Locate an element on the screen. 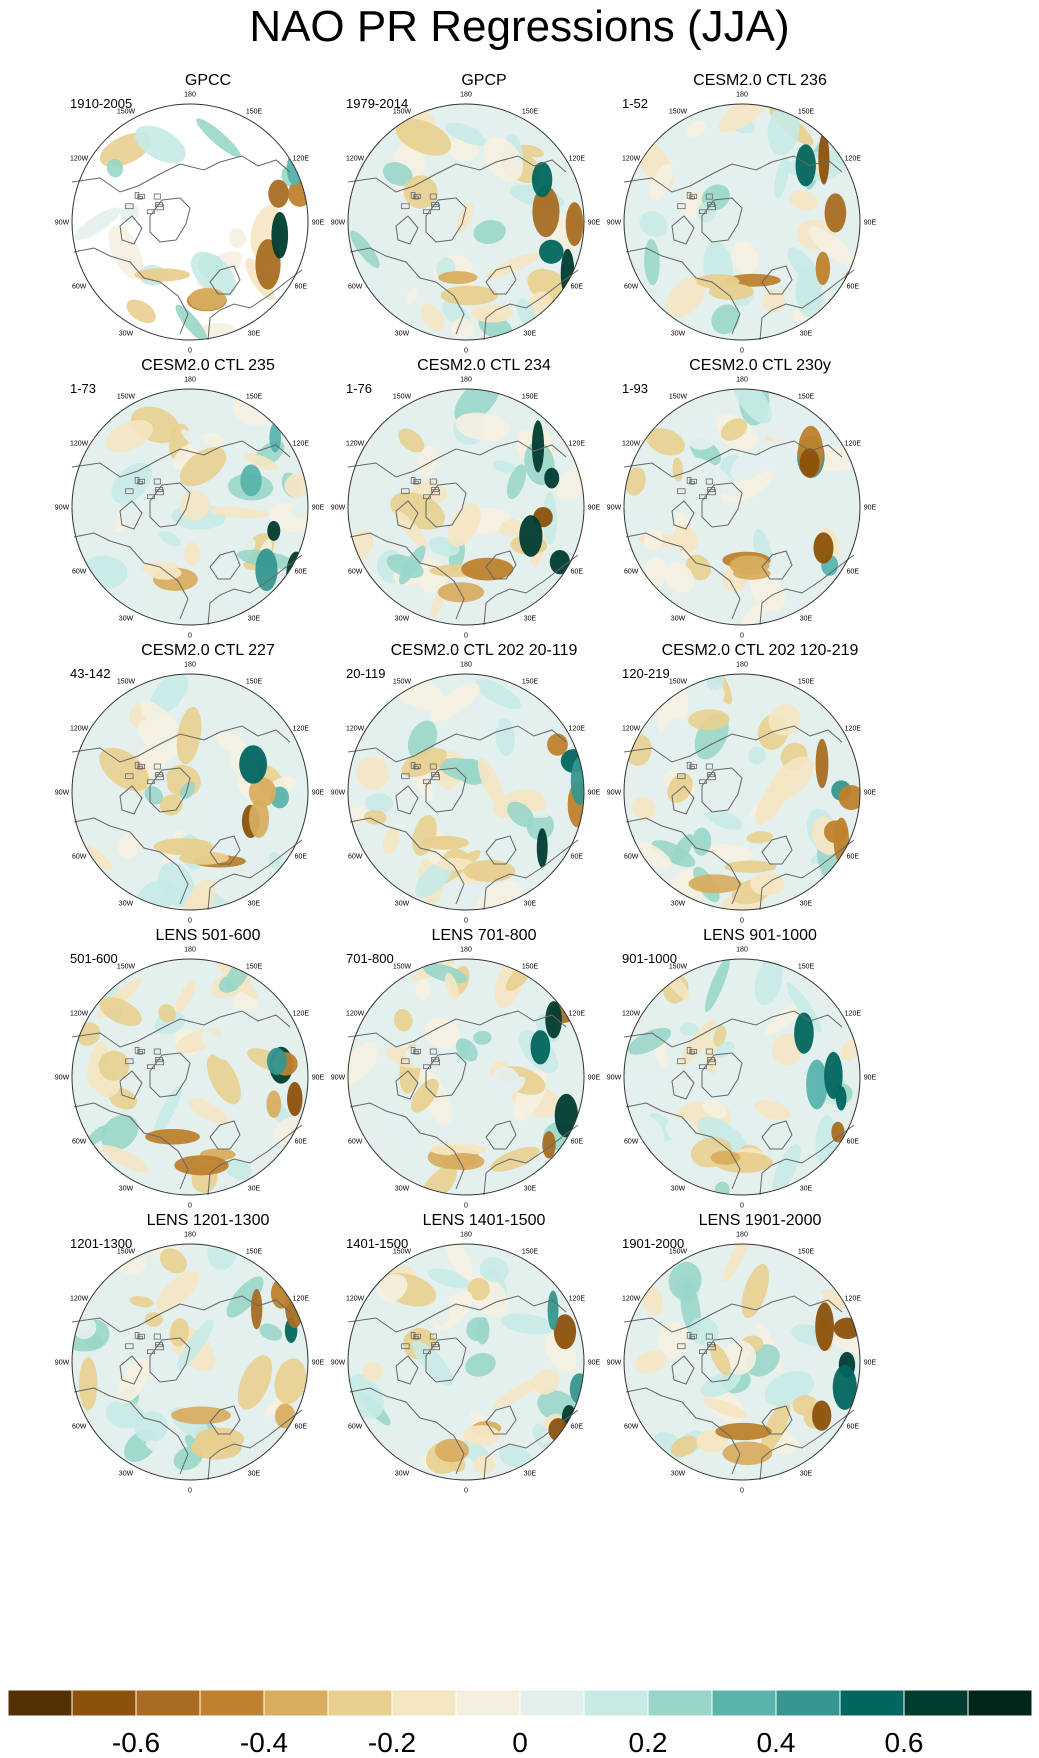  panel-period: 1201-1300 is located at coordinates (101, 1243).